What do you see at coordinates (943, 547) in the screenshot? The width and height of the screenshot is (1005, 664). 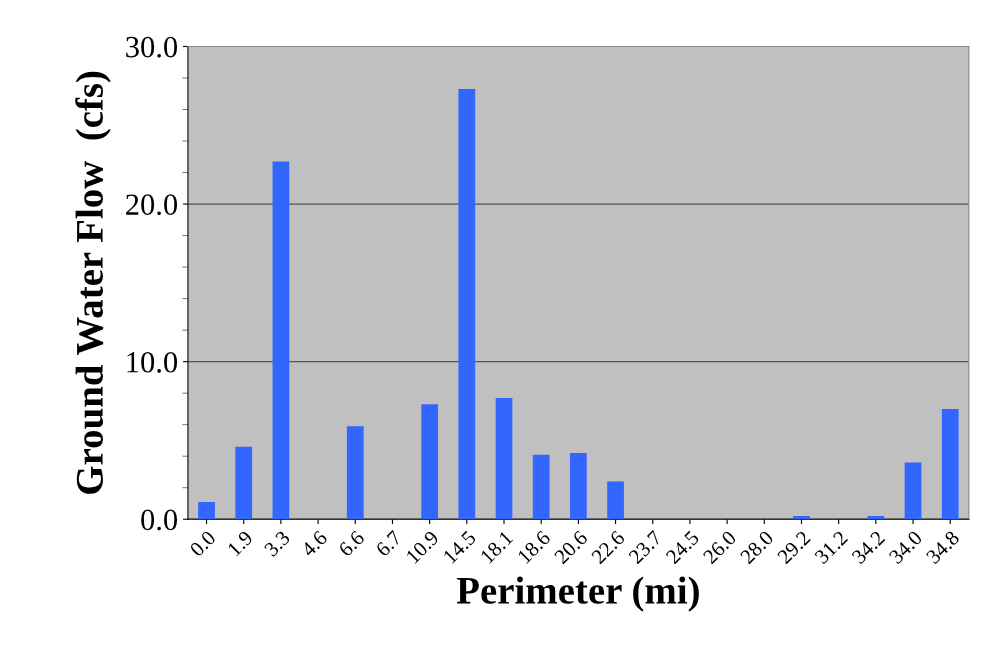 I see `x-tick-label: 34.8` at bounding box center [943, 547].